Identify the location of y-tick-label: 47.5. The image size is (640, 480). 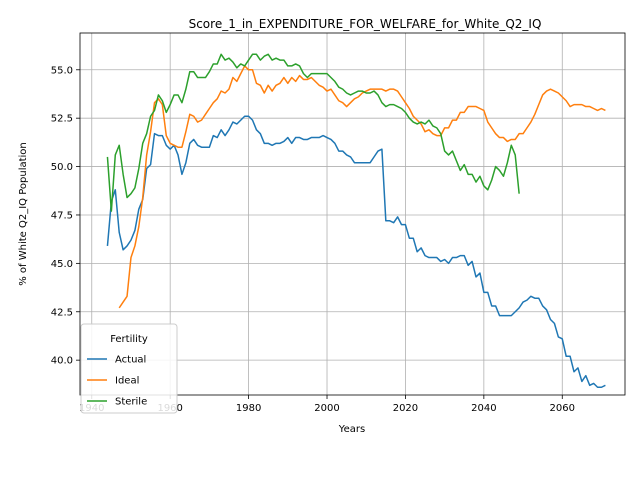
(62, 215).